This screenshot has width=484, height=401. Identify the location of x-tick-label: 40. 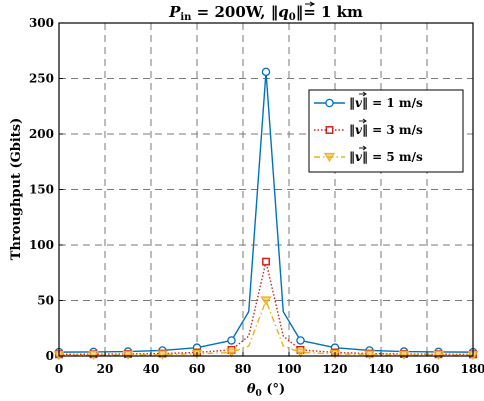
(151, 369).